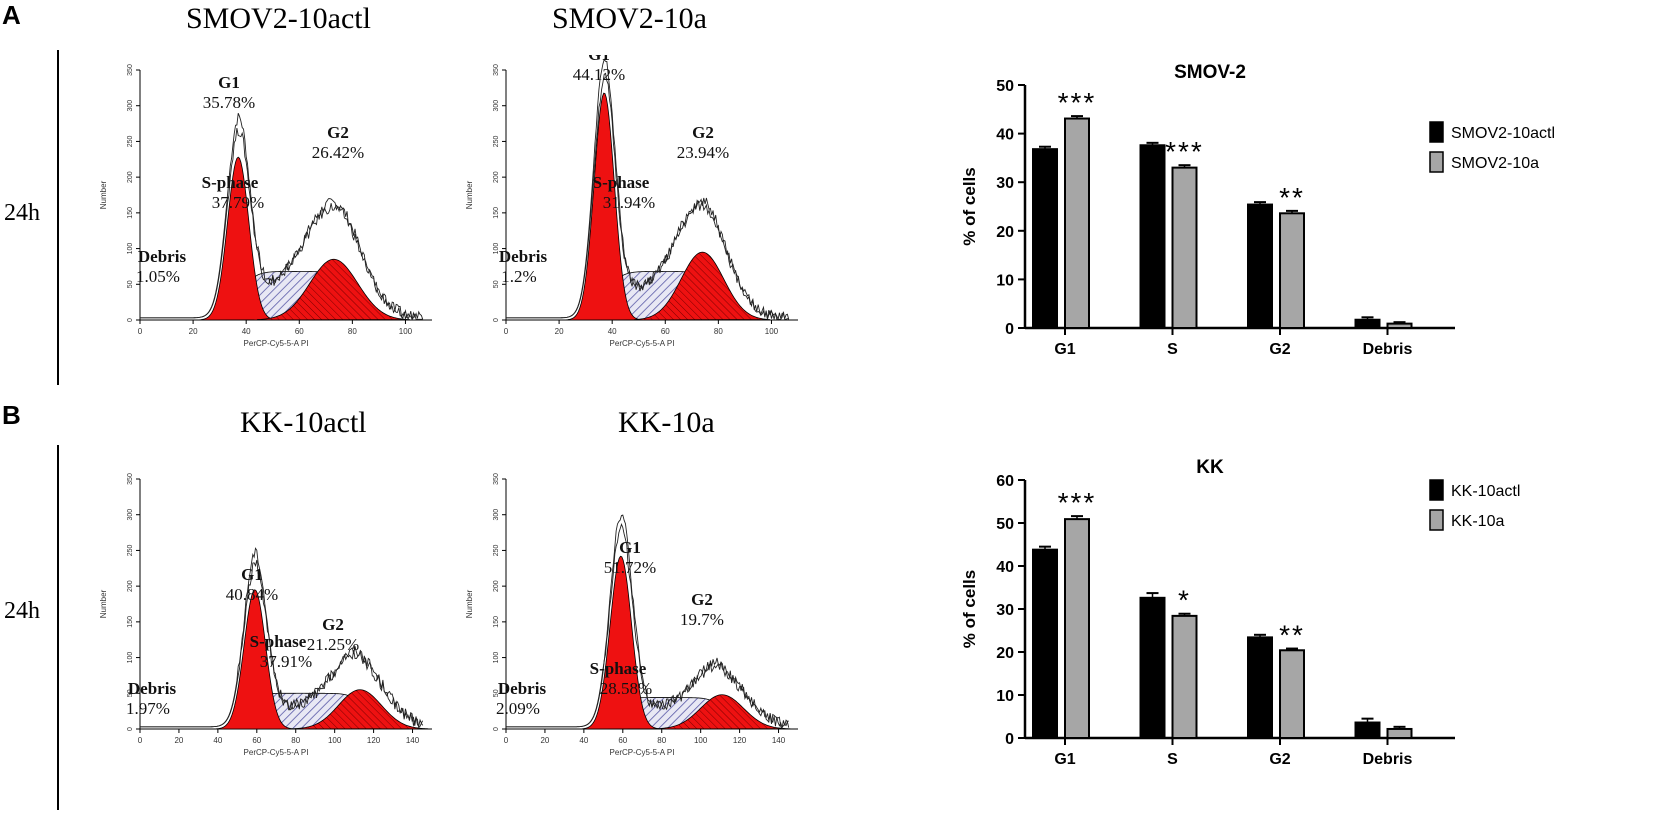  I want to click on y-tick-label: 40, so click(1005, 567).